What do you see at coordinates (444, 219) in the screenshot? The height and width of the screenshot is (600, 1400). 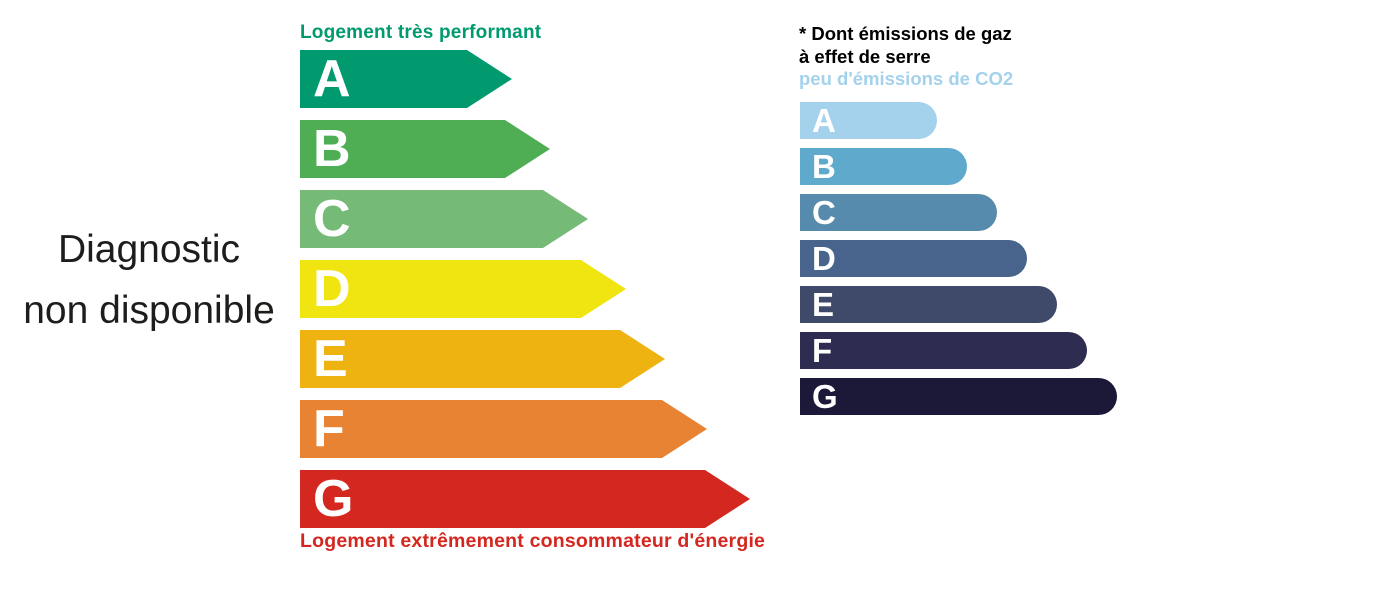 I see `energy-arrow-c: C` at bounding box center [444, 219].